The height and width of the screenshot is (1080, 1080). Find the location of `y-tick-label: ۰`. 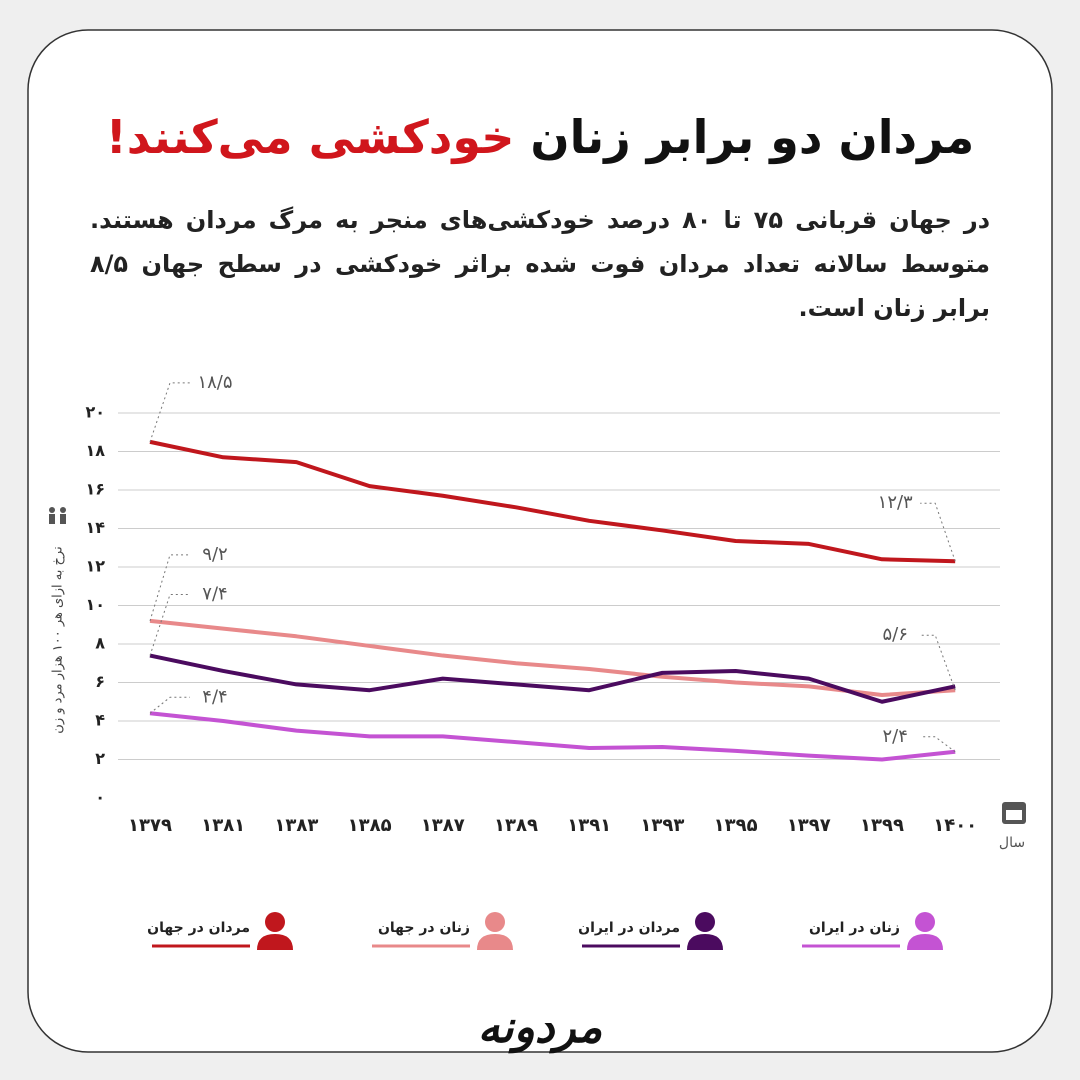

y-tick-label: ۰ is located at coordinates (100, 797).